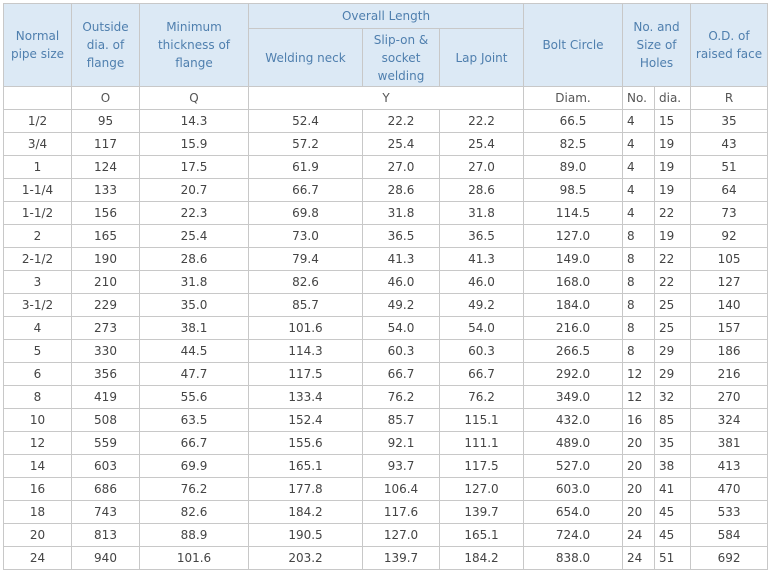 The image size is (772, 573). What do you see at coordinates (105, 144) in the screenshot?
I see `table-cell: 117` at bounding box center [105, 144].